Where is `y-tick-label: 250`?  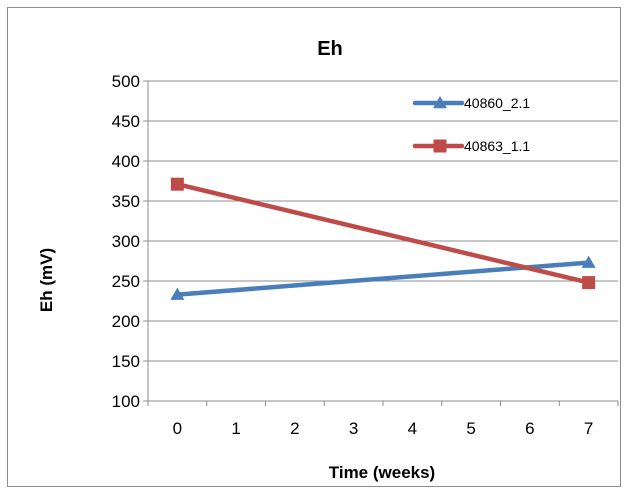 y-tick-label: 250 is located at coordinates (126, 281).